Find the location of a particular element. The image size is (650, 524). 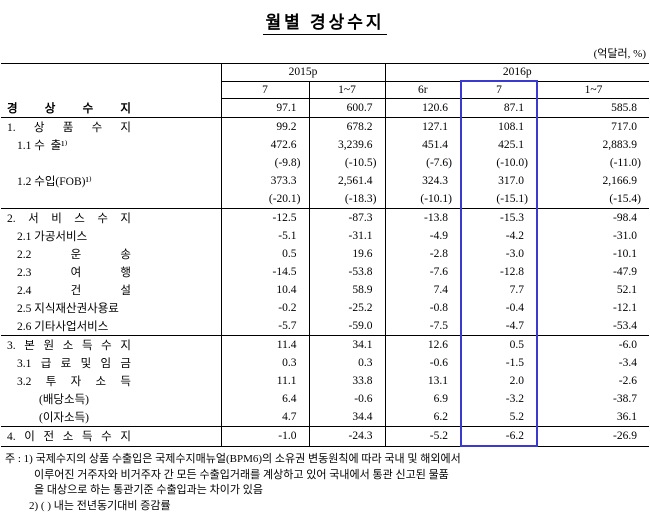

row-label: 2. 서 비 스 수 지 is located at coordinates (111, 217).